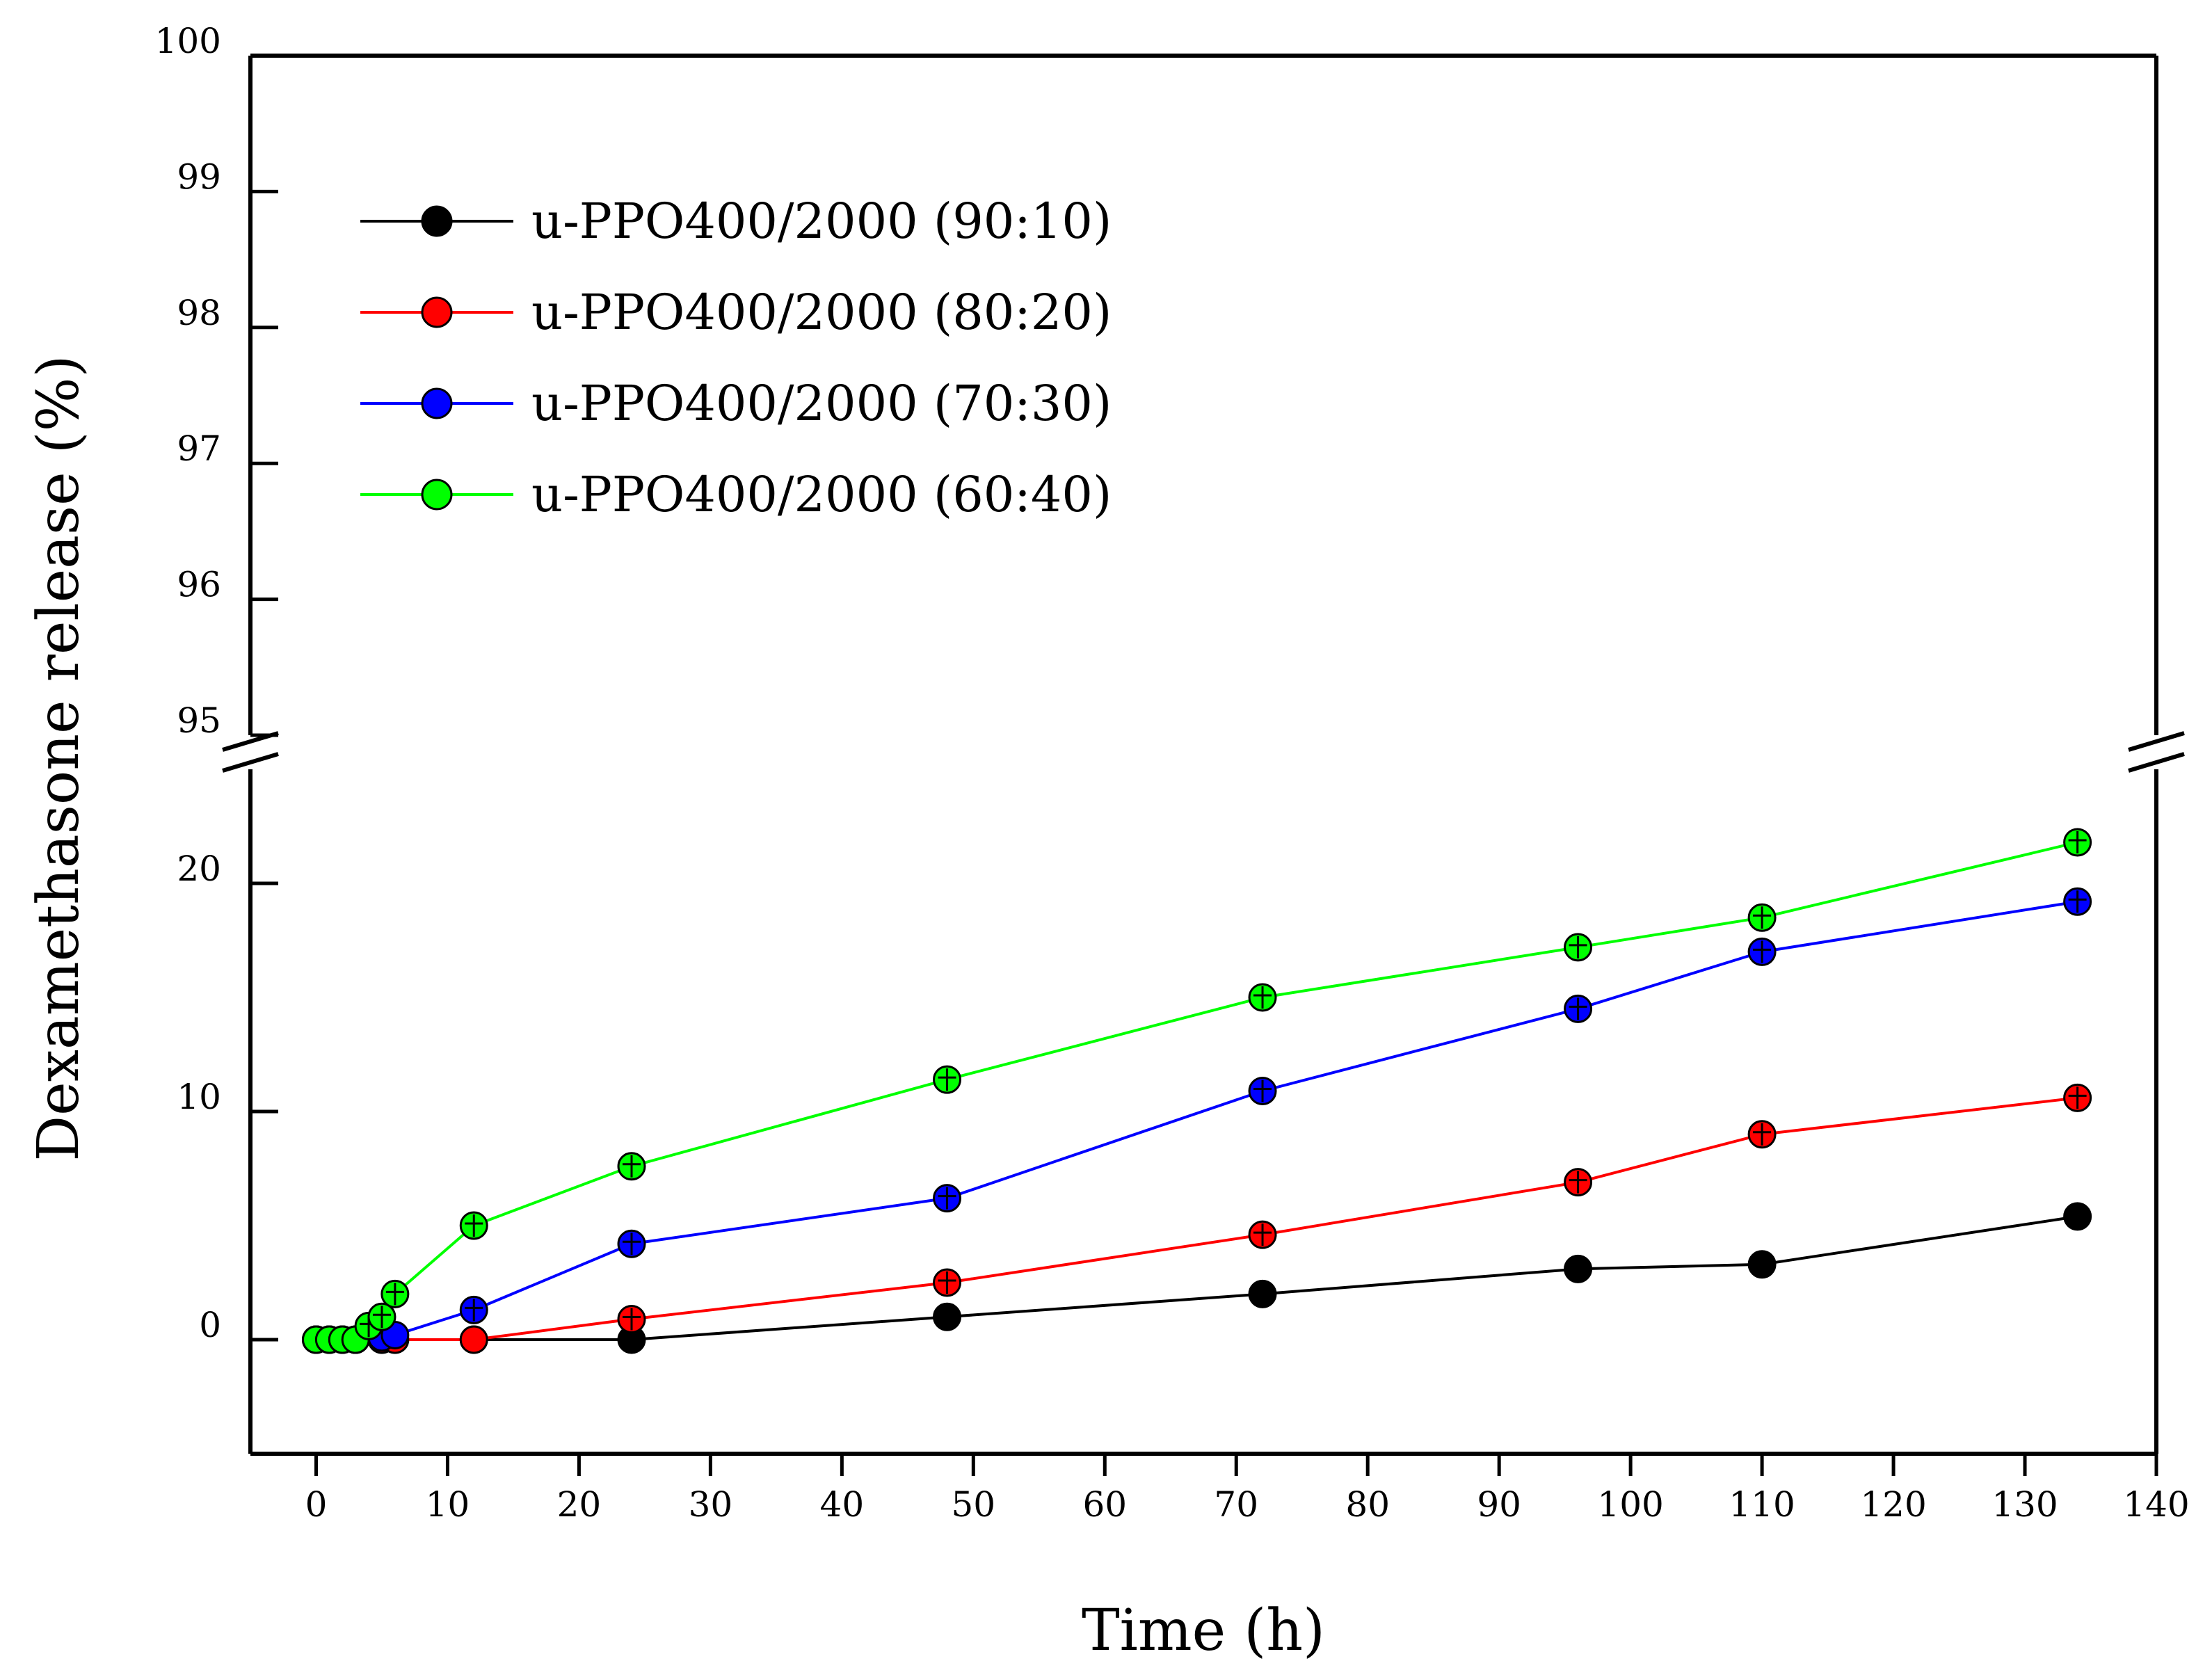 Image resolution: width=2212 pixels, height=1677 pixels. Describe the element at coordinates (1762, 1504) in the screenshot. I see `x-tick-label: 110` at that location.